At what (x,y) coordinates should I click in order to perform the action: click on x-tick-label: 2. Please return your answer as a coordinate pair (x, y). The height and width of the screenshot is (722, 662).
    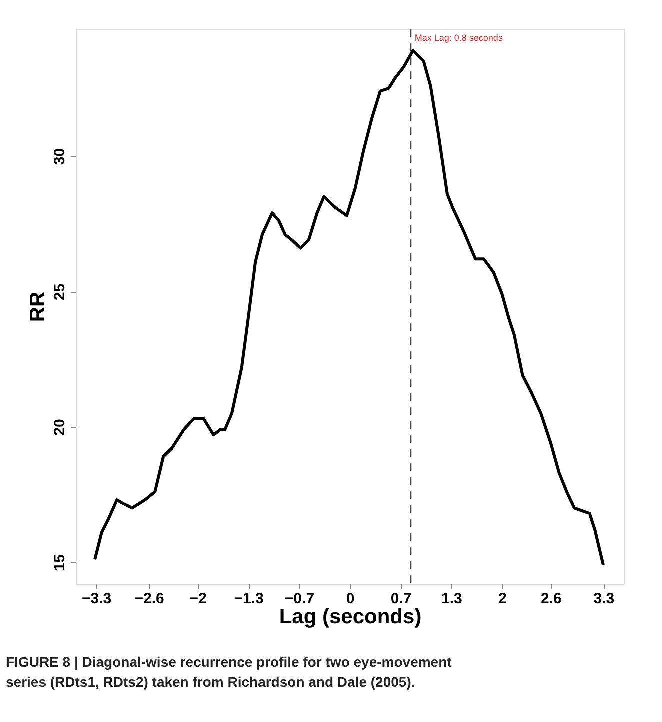
    Looking at the image, I should click on (502, 599).